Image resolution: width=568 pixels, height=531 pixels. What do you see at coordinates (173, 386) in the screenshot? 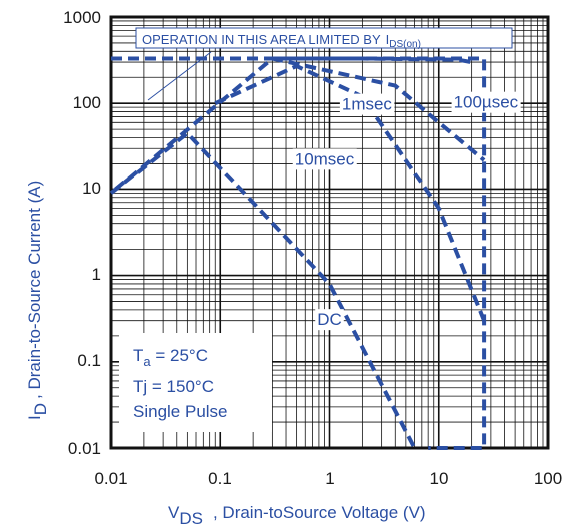
I see `condition-tj: Tj = 150°C` at bounding box center [173, 386].